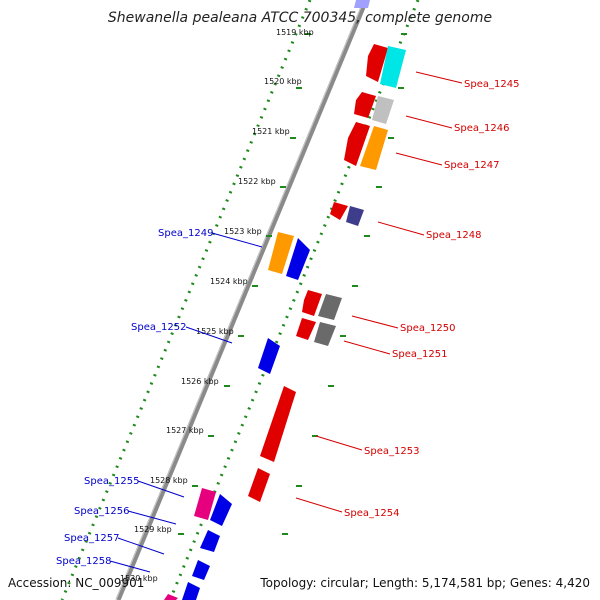 This screenshot has width=600, height=600. I want to click on tick-label: 1528 kbp, so click(169, 480).